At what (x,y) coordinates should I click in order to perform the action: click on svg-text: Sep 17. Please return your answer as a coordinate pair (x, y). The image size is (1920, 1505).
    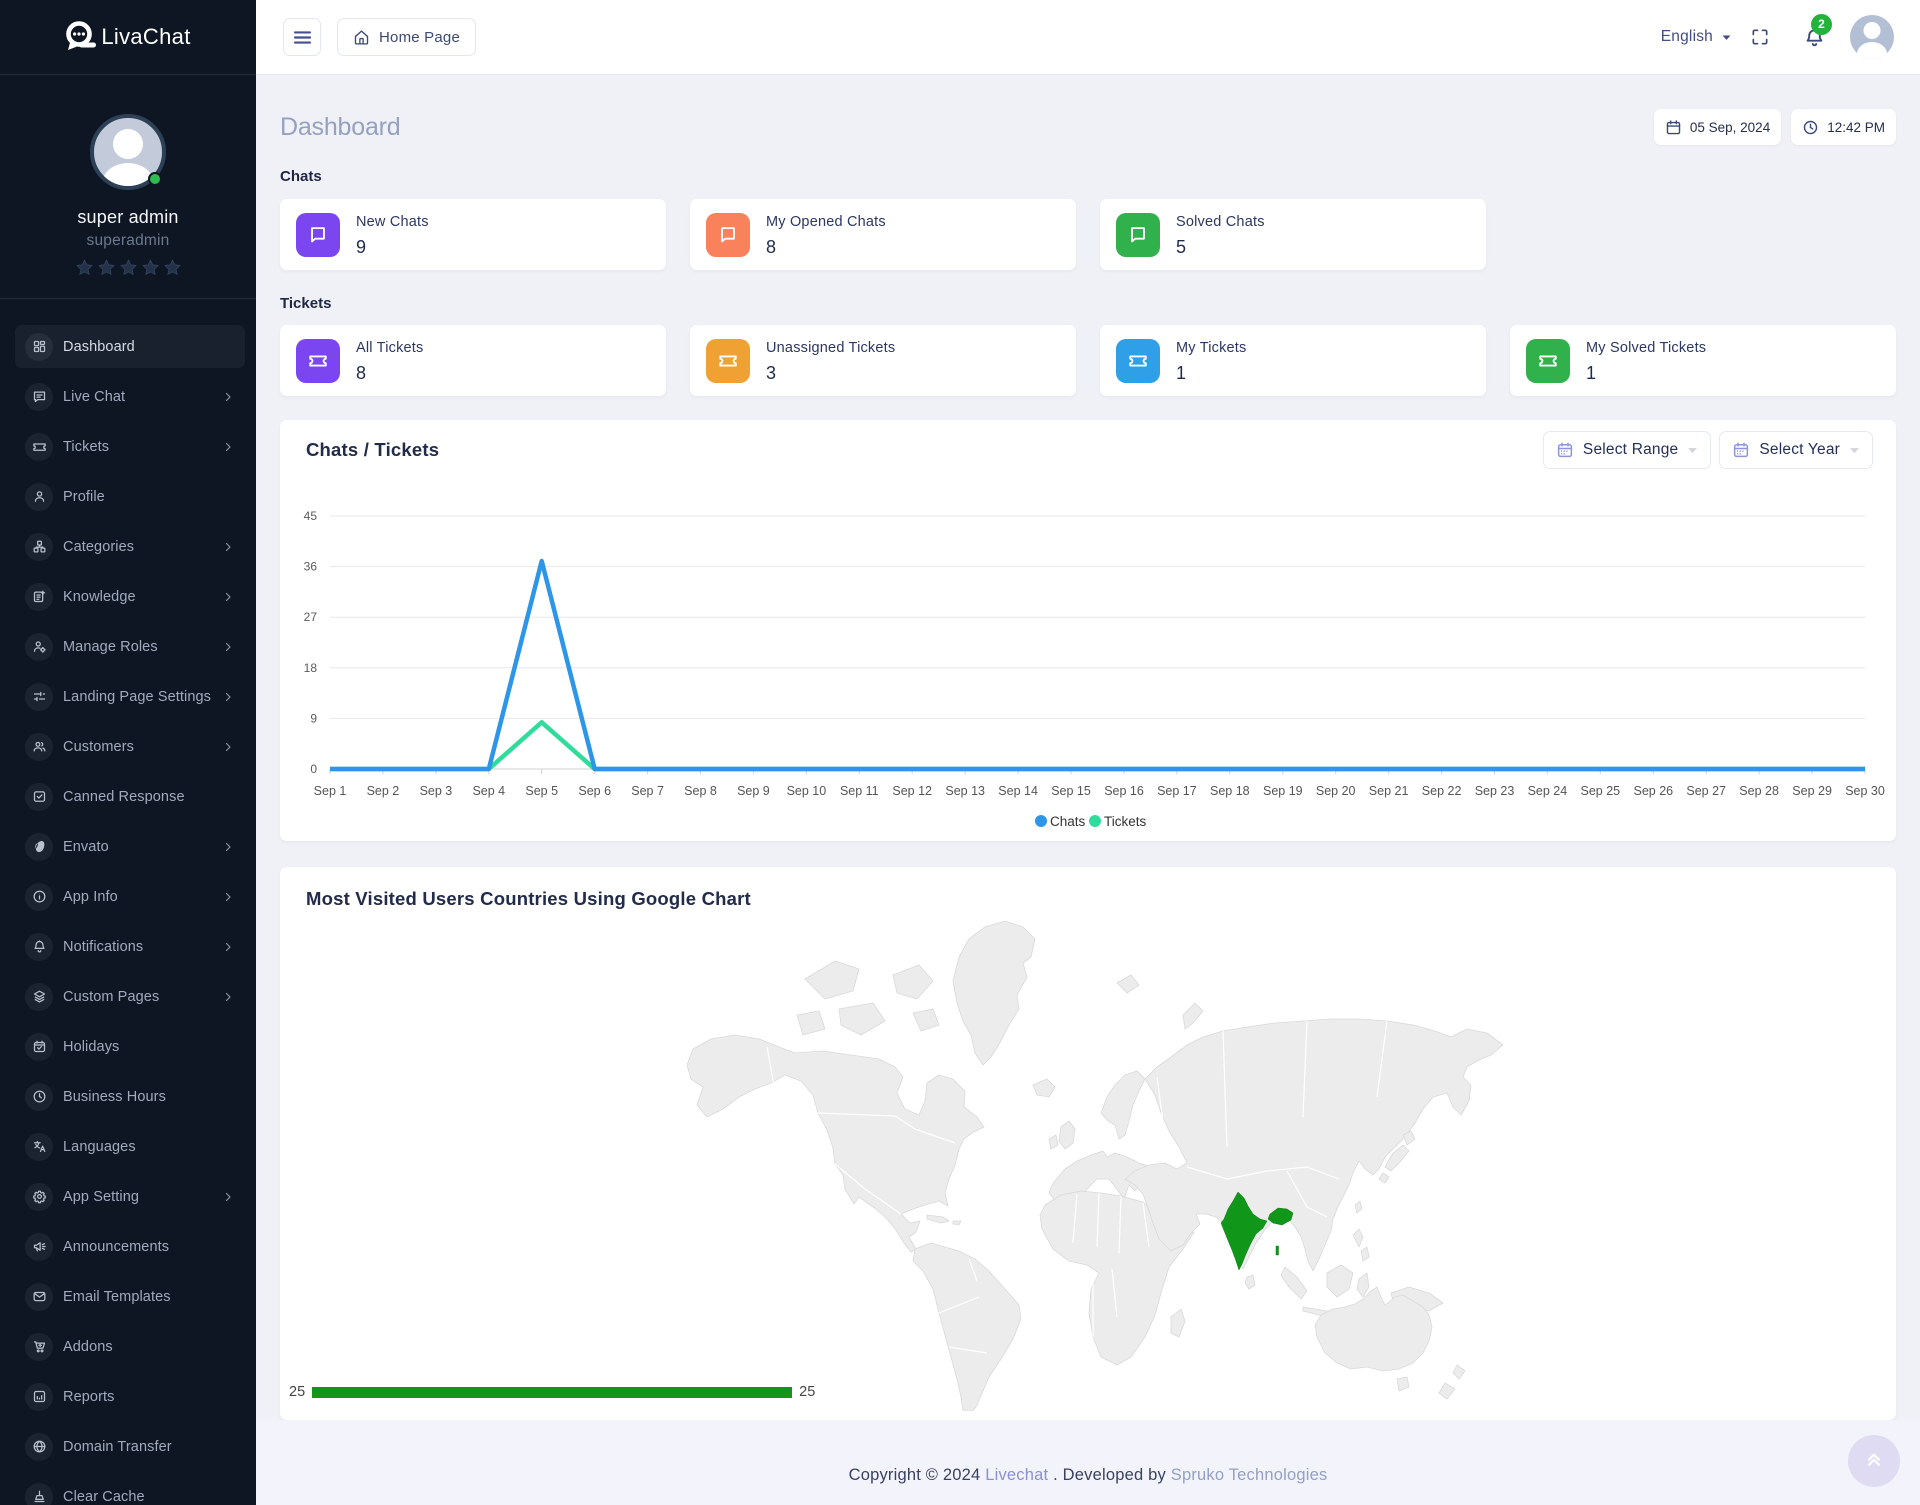
    Looking at the image, I should click on (1177, 791).